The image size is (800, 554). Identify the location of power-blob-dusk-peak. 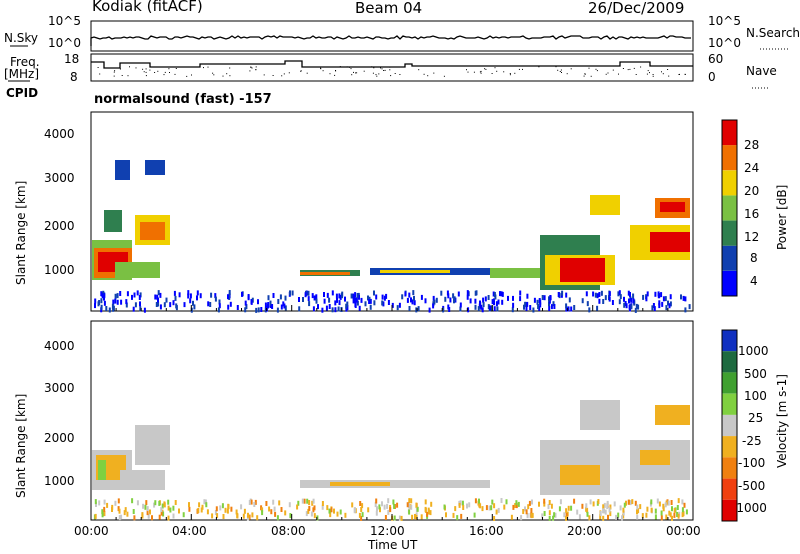
(582, 270).